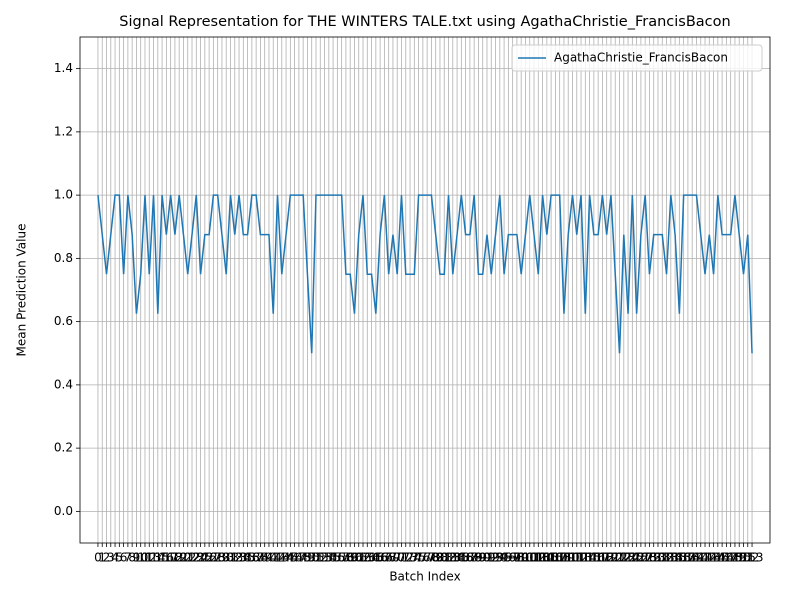 The width and height of the screenshot is (800, 600). What do you see at coordinates (260, 558) in the screenshot?
I see `x-tick-label: 38` at bounding box center [260, 558].